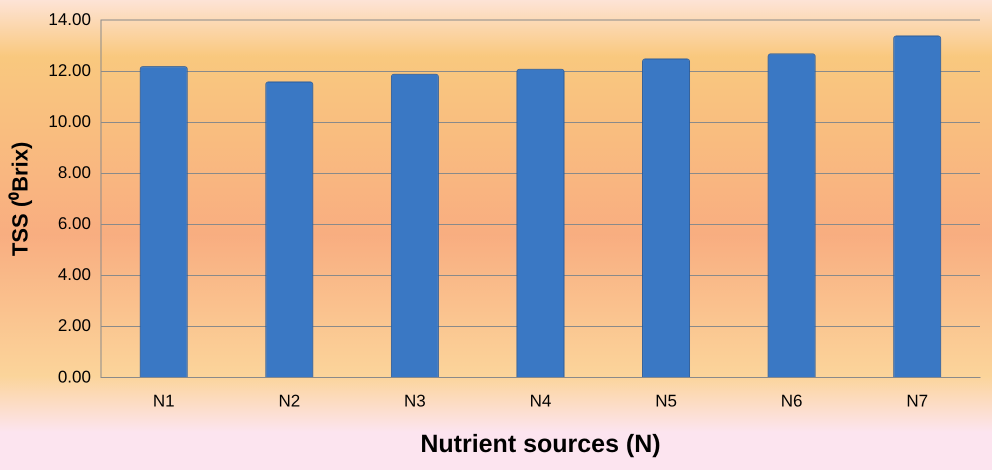 The image size is (992, 470). Describe the element at coordinates (69, 121) in the screenshot. I see `y-tick-label: 10.00` at that location.